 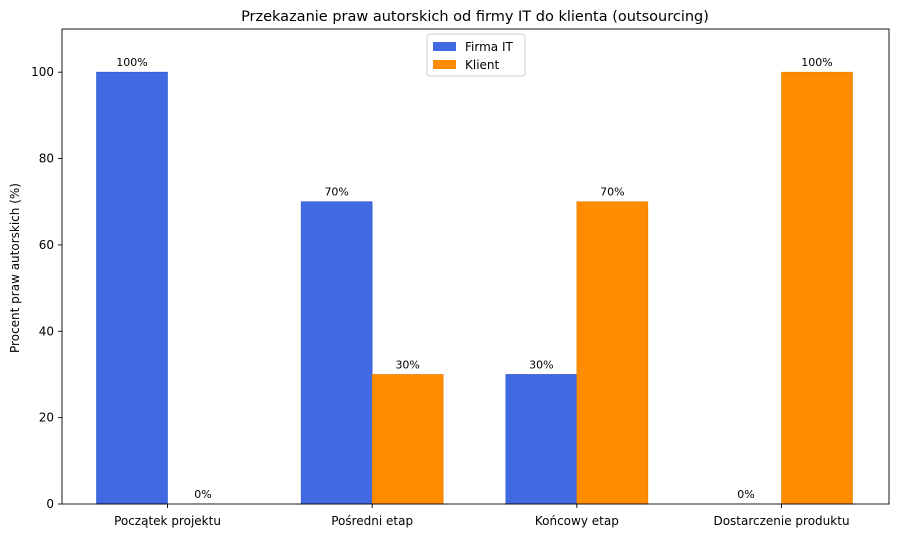 I want to click on x-tick-label: Dostarczenie produktu, so click(x=781, y=521).